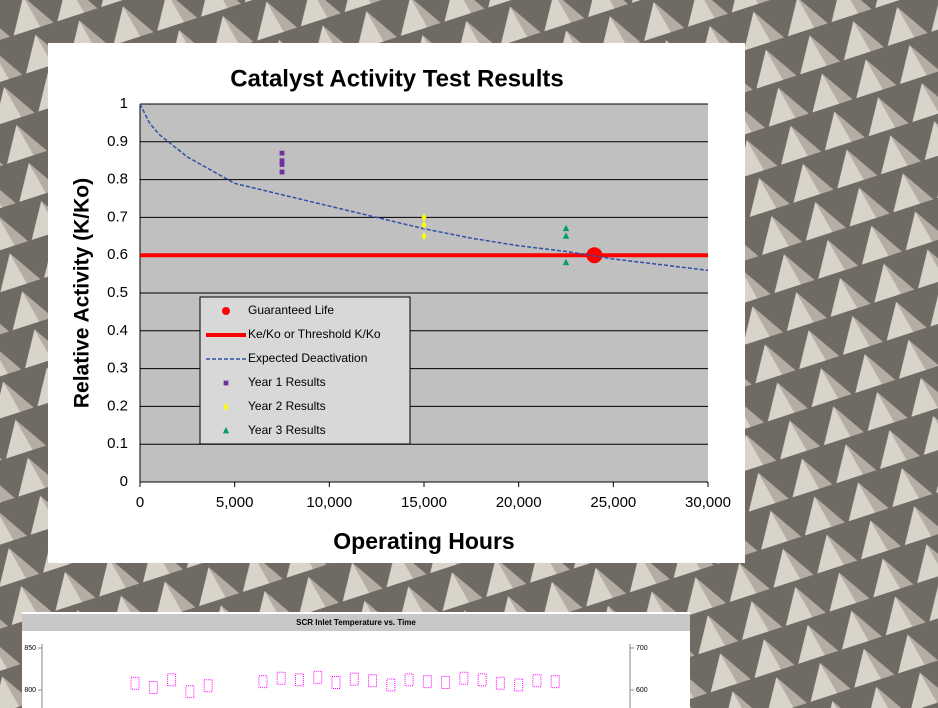  I want to click on chart-title: SCR Inlet Temperature vs. Time, so click(356, 622).